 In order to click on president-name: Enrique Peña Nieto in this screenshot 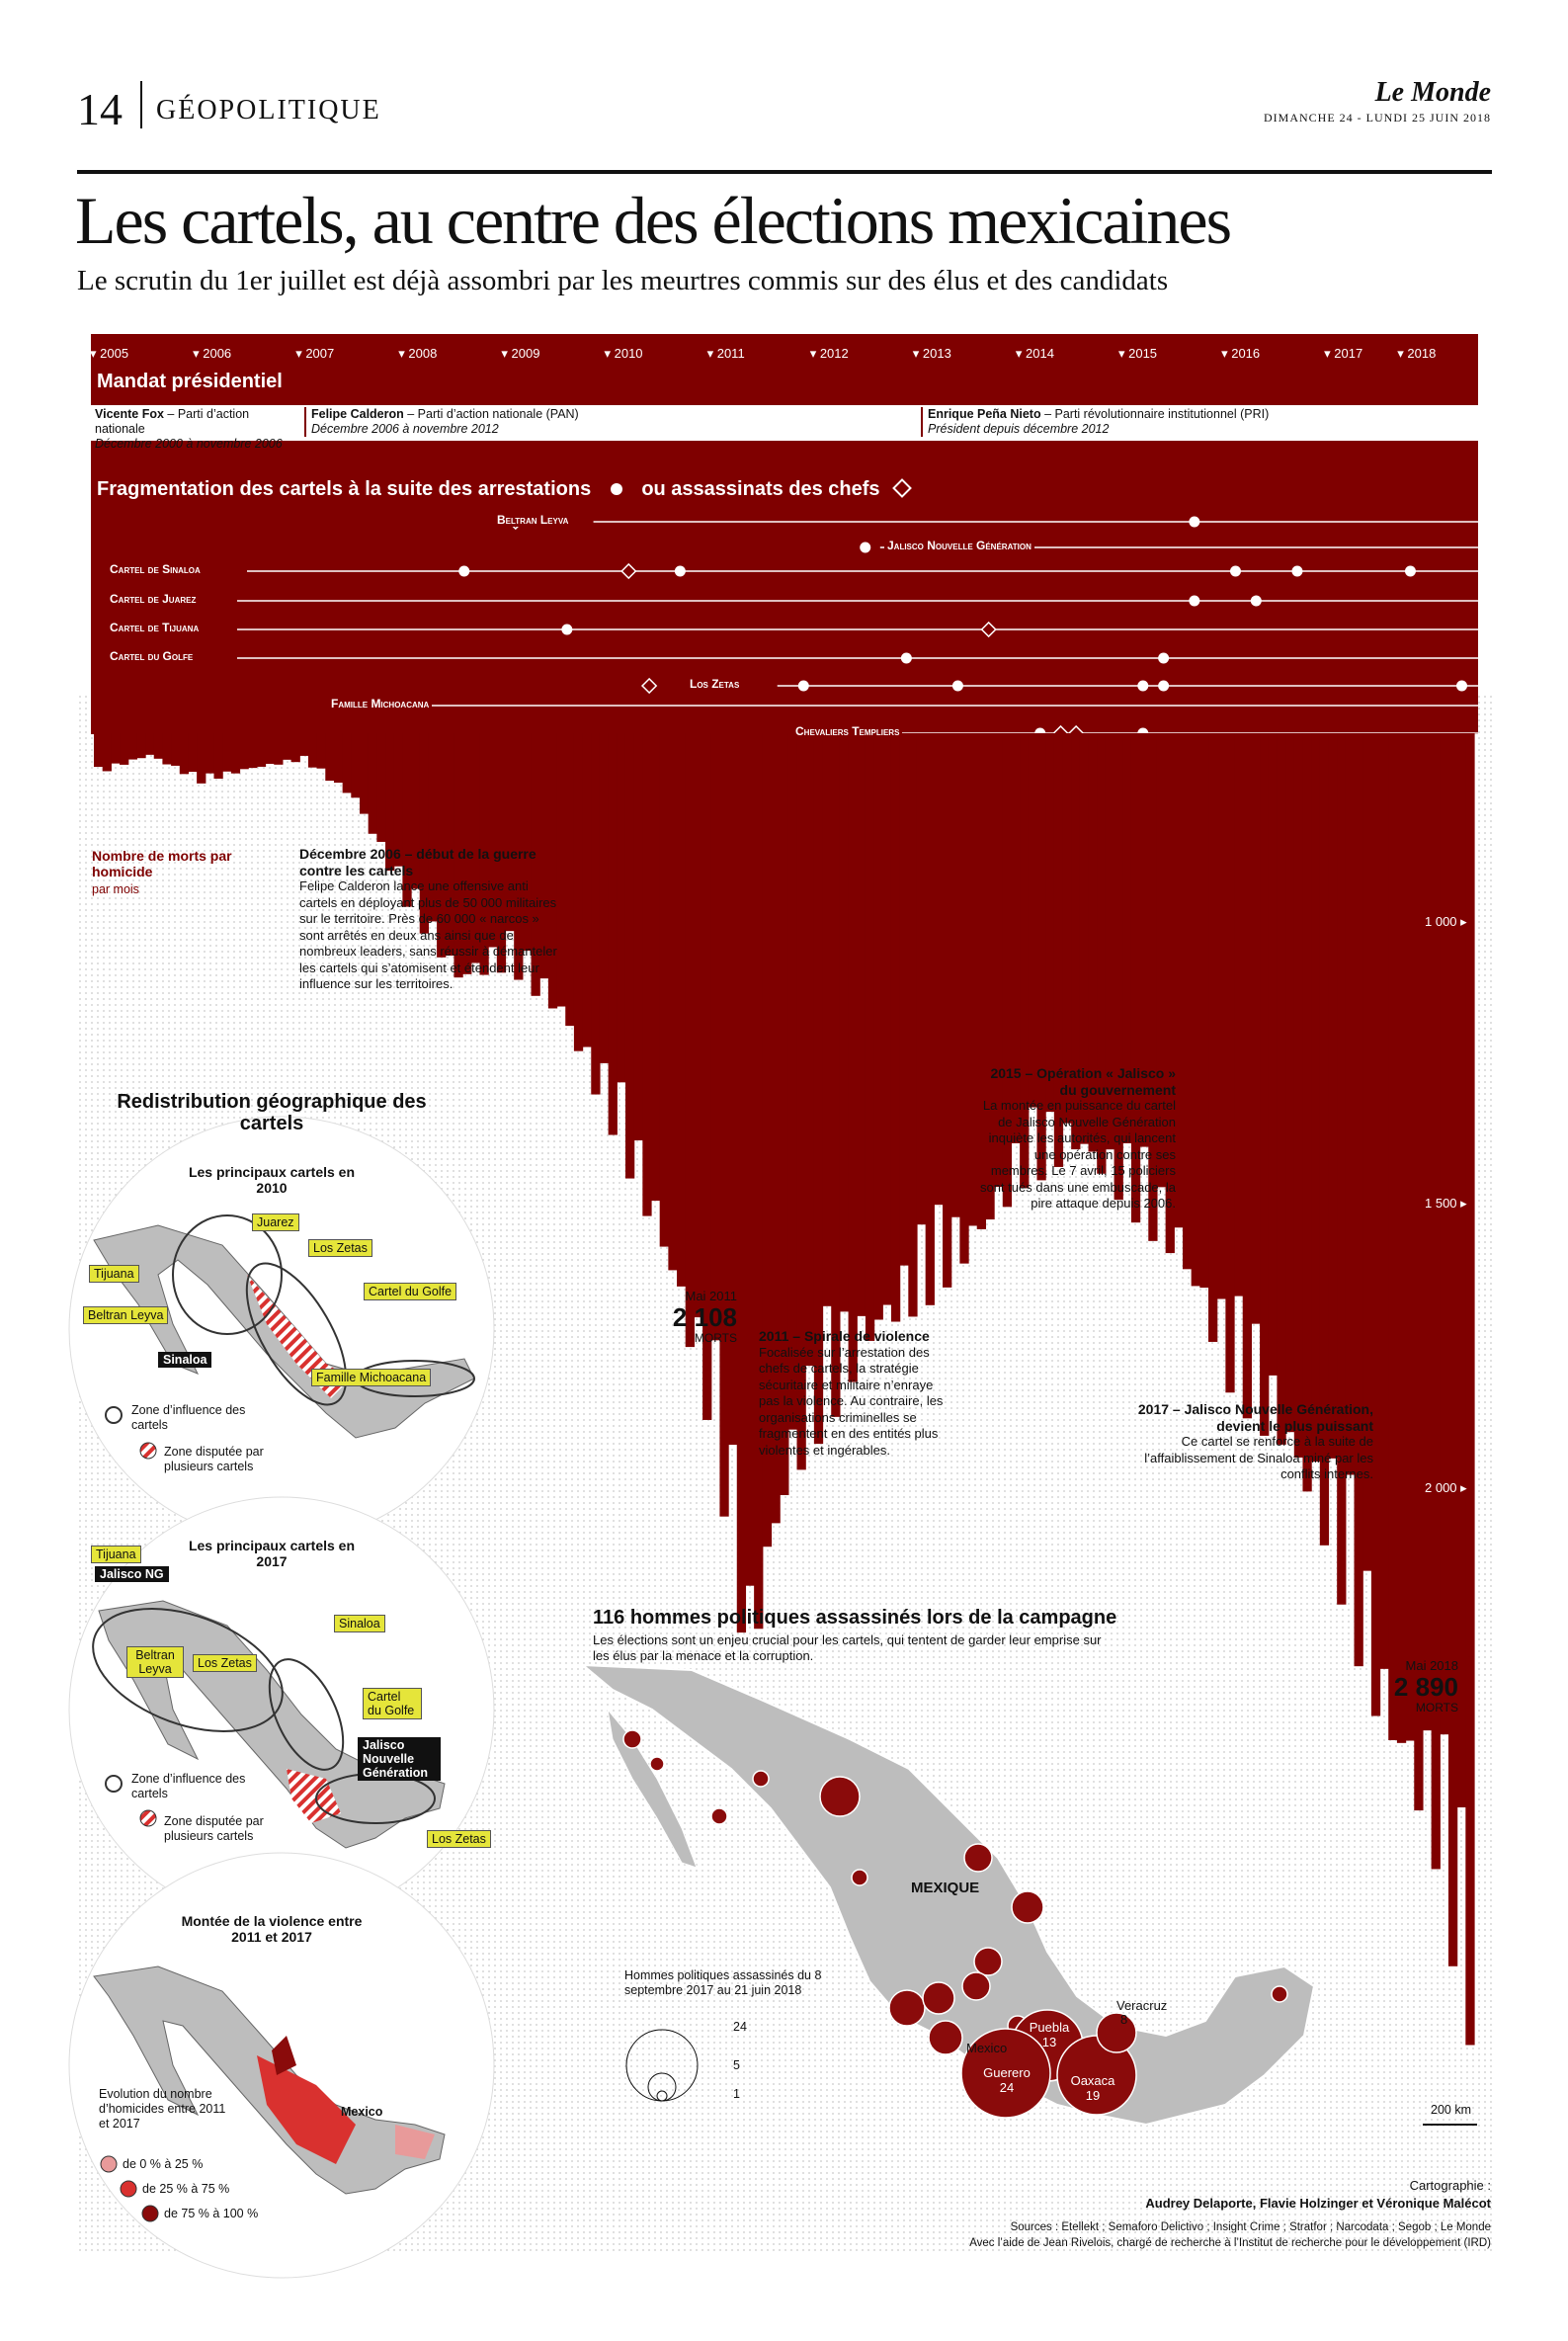, I will do `click(984, 414)`.